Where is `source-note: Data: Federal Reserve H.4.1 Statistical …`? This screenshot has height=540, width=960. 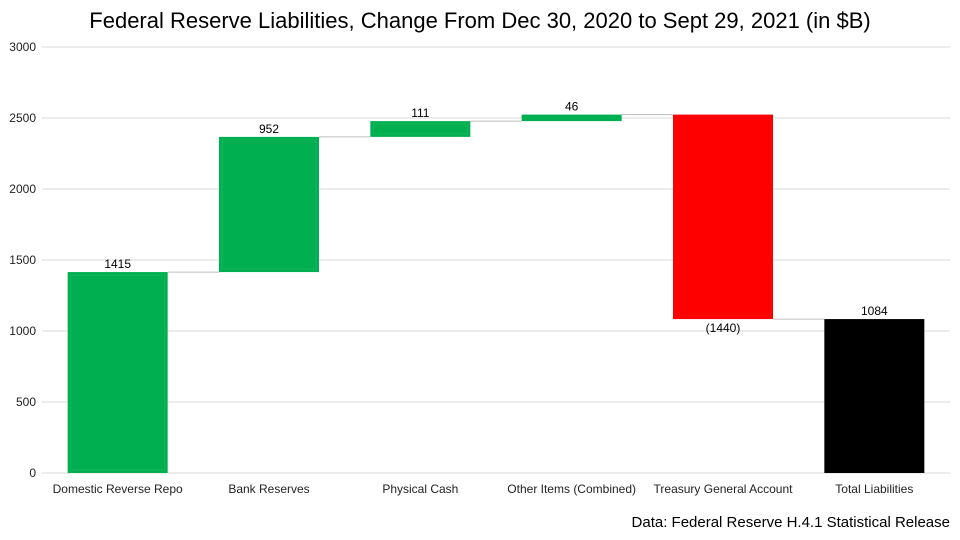 source-note: Data: Federal Reserve H.4.1 Statistical … is located at coordinates (790, 522).